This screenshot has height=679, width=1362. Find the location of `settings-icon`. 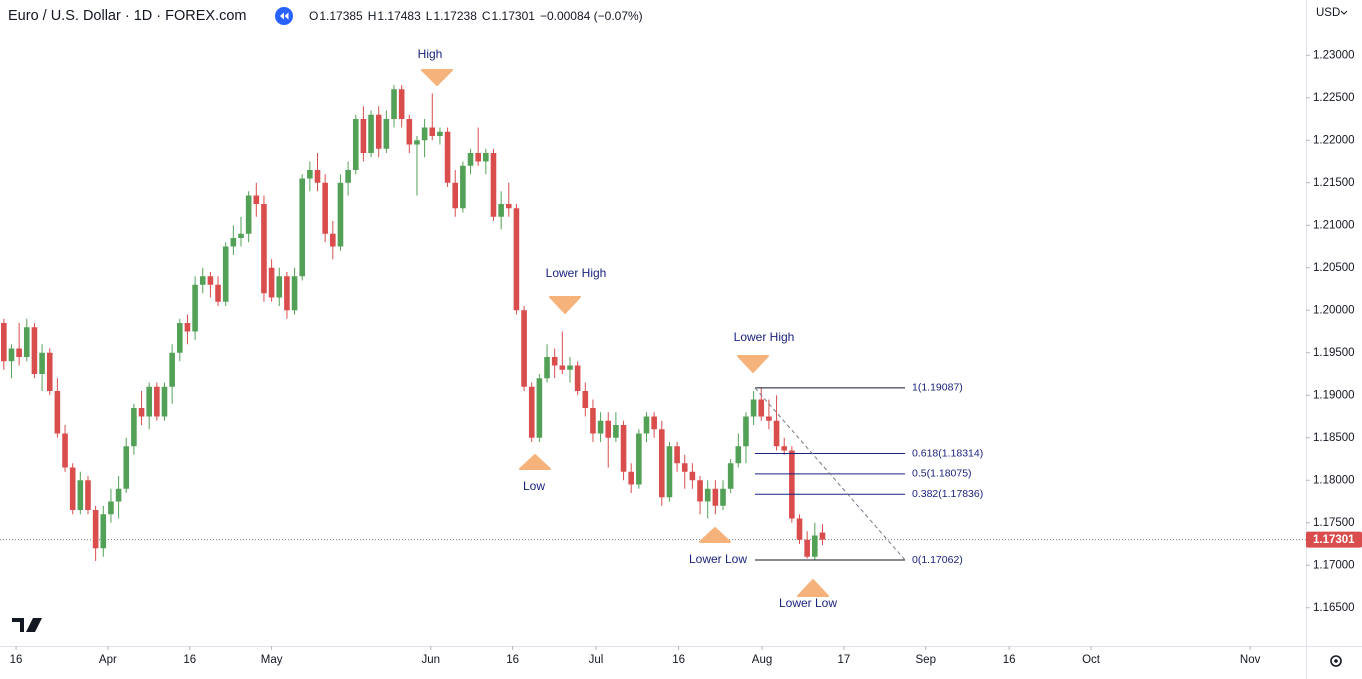

settings-icon is located at coordinates (1336, 661).